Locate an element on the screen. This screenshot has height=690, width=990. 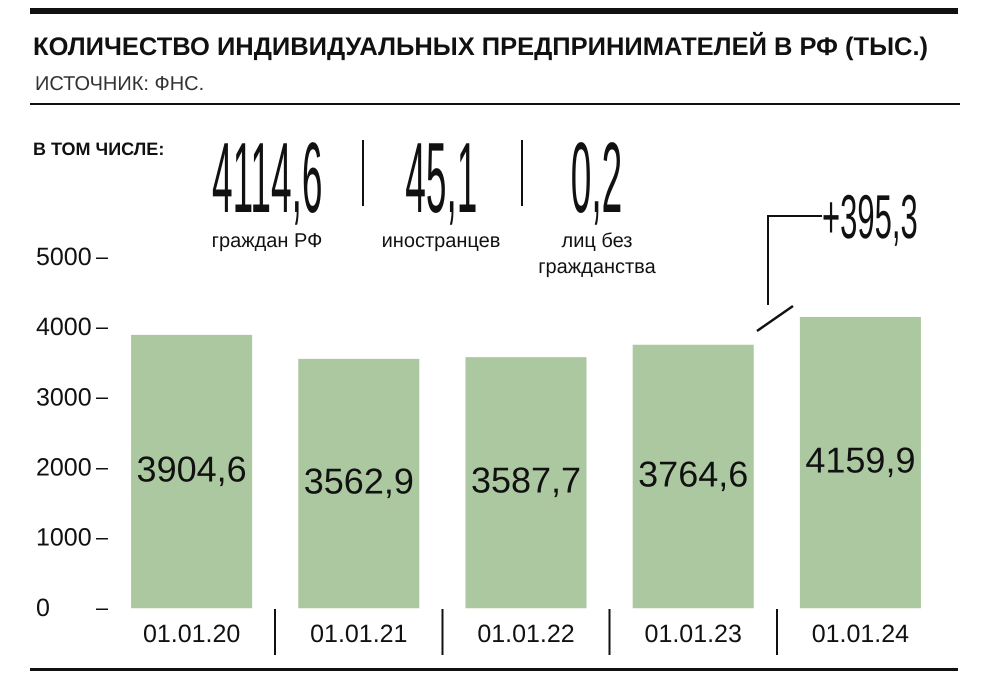
data-label: 3587,7 is located at coordinates (526, 480).